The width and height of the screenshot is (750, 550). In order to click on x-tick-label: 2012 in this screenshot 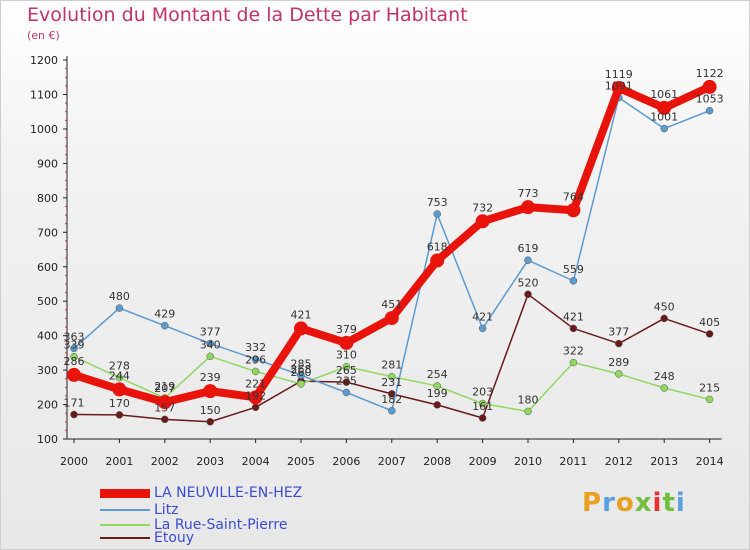, I will do `click(619, 461)`.